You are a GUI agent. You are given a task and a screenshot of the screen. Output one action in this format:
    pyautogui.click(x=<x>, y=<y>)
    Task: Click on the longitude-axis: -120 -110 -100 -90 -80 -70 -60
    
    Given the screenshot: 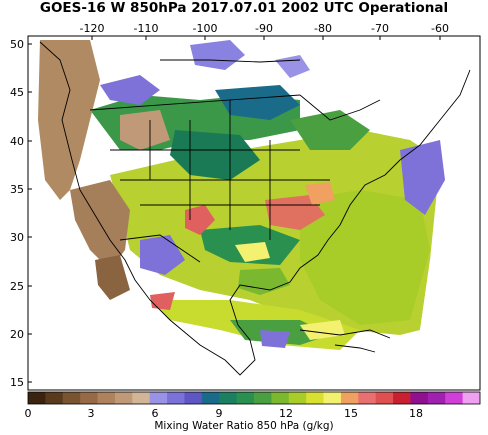 What is the action you would take?
    pyautogui.click(x=264, y=31)
    